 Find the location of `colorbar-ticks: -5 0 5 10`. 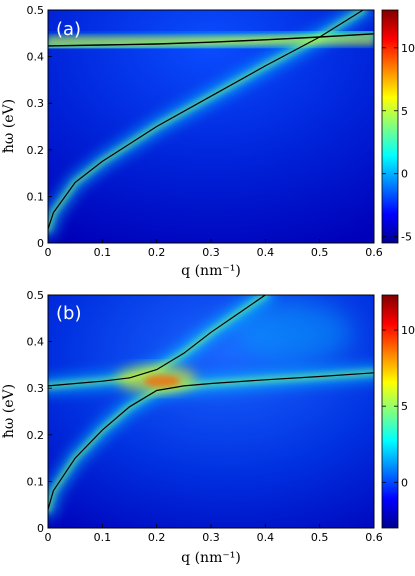

colorbar-ticks: -5 0 5 10 is located at coordinates (398, 143).